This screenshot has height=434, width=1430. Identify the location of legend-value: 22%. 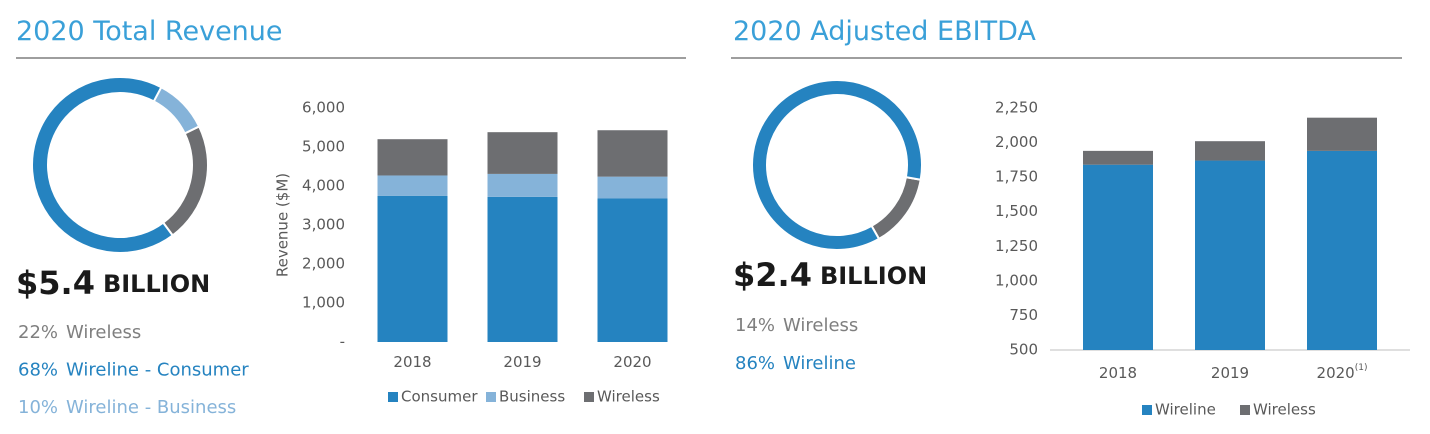
(38, 332).